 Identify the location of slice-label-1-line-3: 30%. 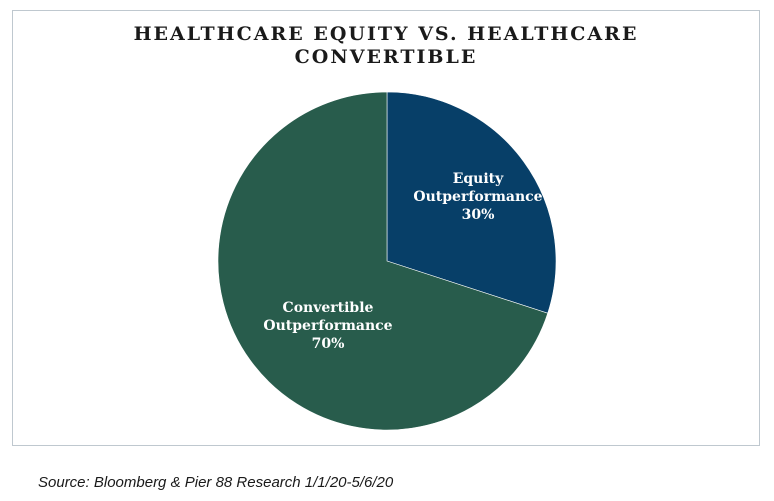
(478, 215).